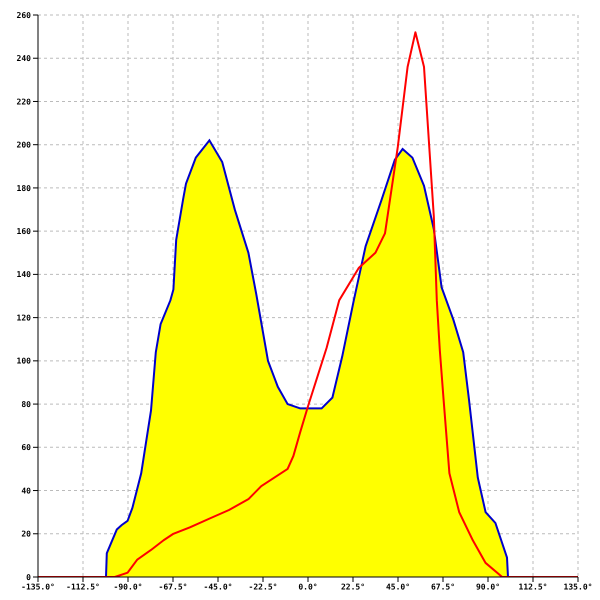 This screenshot has height=600, width=600. Describe the element at coordinates (443, 587) in the screenshot. I see `x-tick-label: 67.5°` at that location.